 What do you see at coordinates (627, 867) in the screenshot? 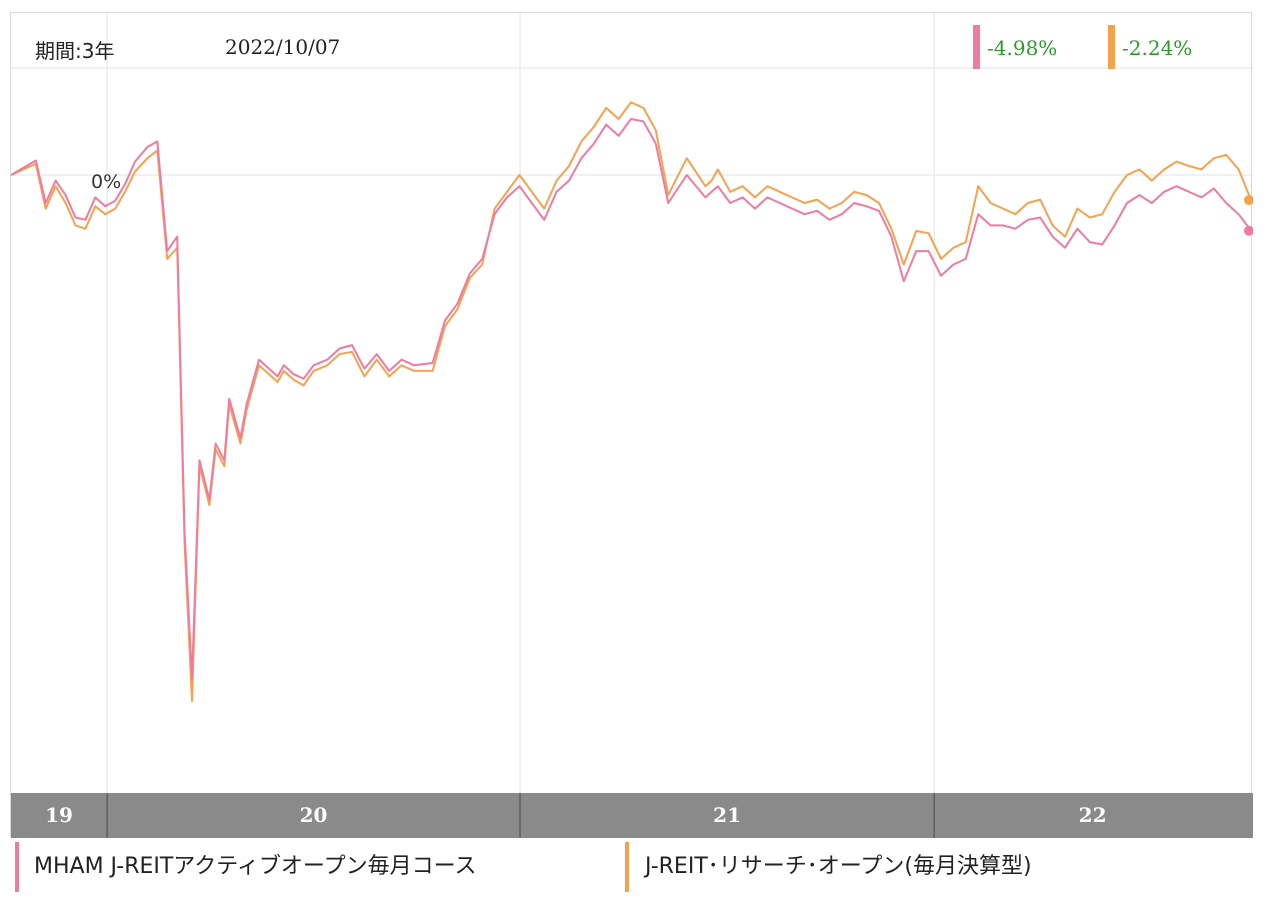
I see `legend-swatch-orange` at bounding box center [627, 867].